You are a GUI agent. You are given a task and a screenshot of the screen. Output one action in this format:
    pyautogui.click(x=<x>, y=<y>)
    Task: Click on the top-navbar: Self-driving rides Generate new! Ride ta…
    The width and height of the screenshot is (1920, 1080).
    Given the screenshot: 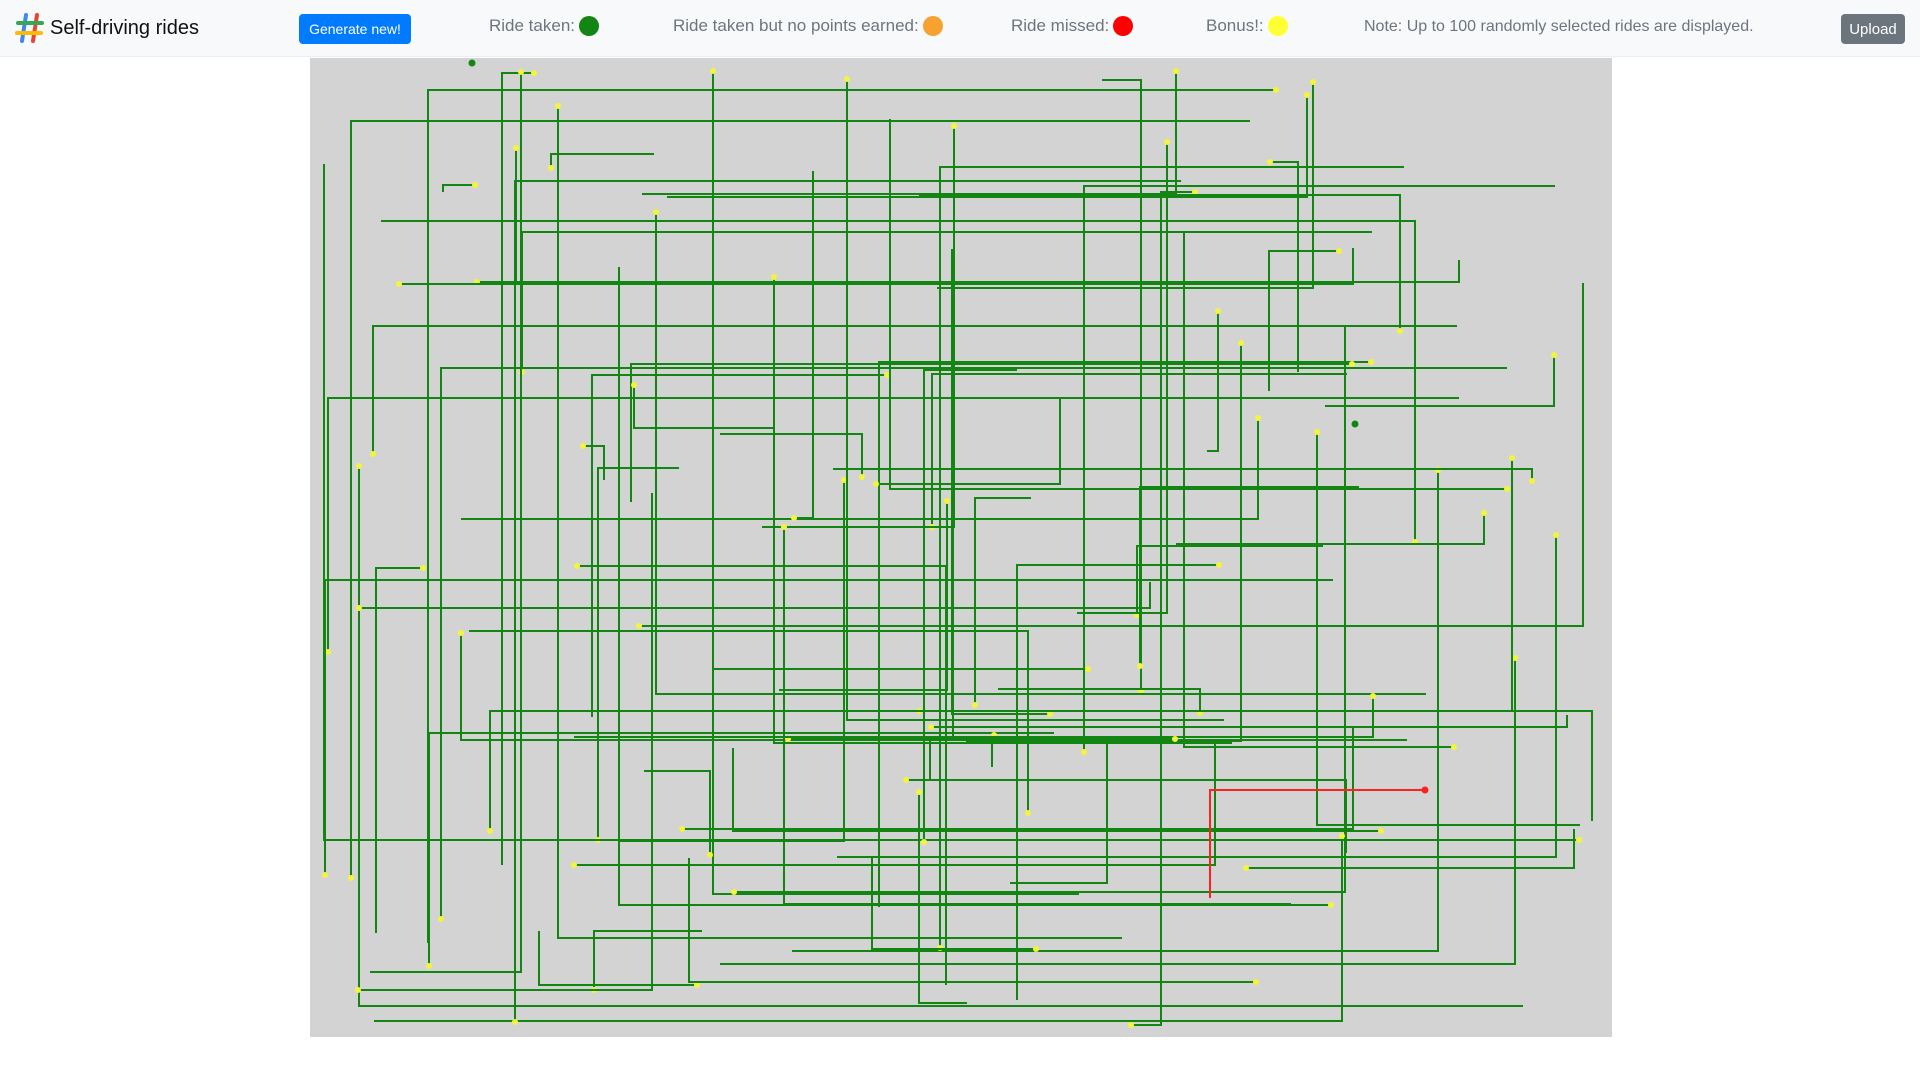 What is the action you would take?
    pyautogui.click(x=960, y=28)
    